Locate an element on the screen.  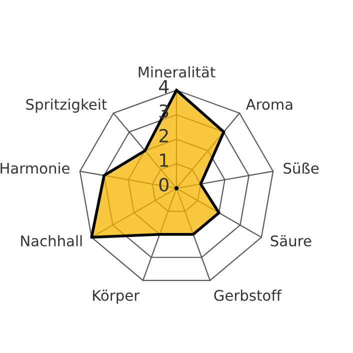
y-tick-label: 0 is located at coordinates (163, 185).